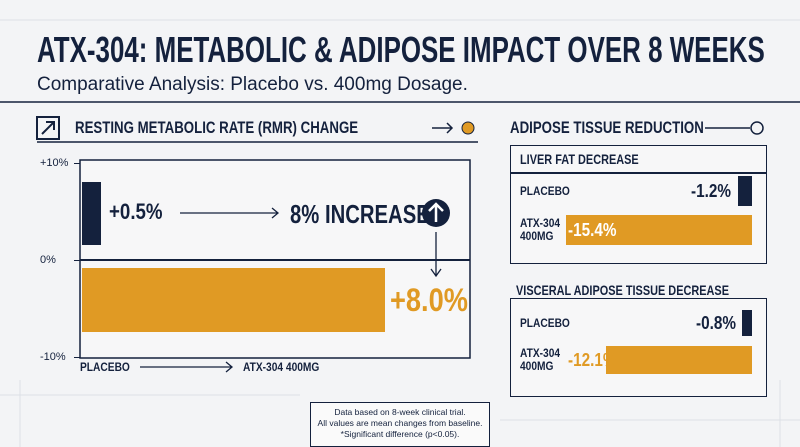  What do you see at coordinates (275, 260) in the screenshot?
I see `zero-line` at bounding box center [275, 260].